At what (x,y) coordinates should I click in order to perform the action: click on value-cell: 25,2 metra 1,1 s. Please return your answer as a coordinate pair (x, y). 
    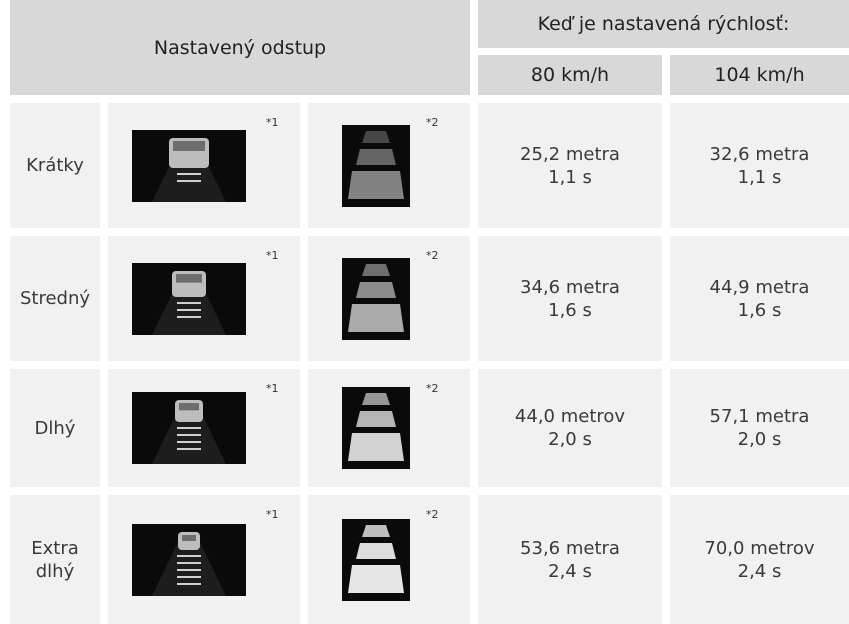
    Looking at the image, I should click on (570, 165).